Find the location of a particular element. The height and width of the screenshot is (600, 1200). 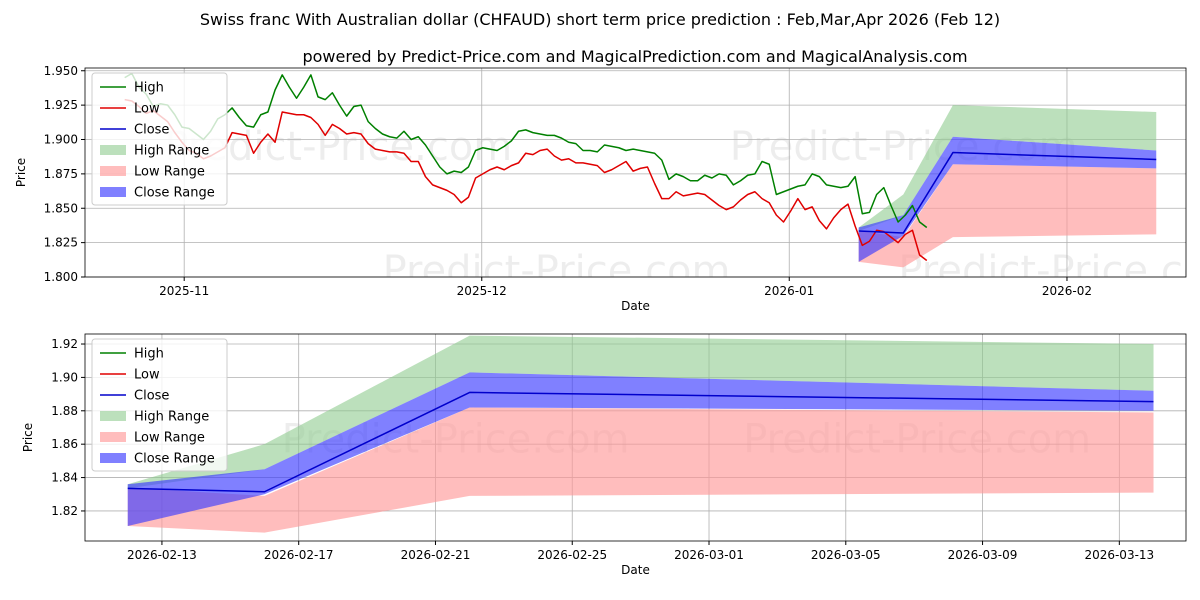

x-tick-label: 2026-03-09 is located at coordinates (983, 555).